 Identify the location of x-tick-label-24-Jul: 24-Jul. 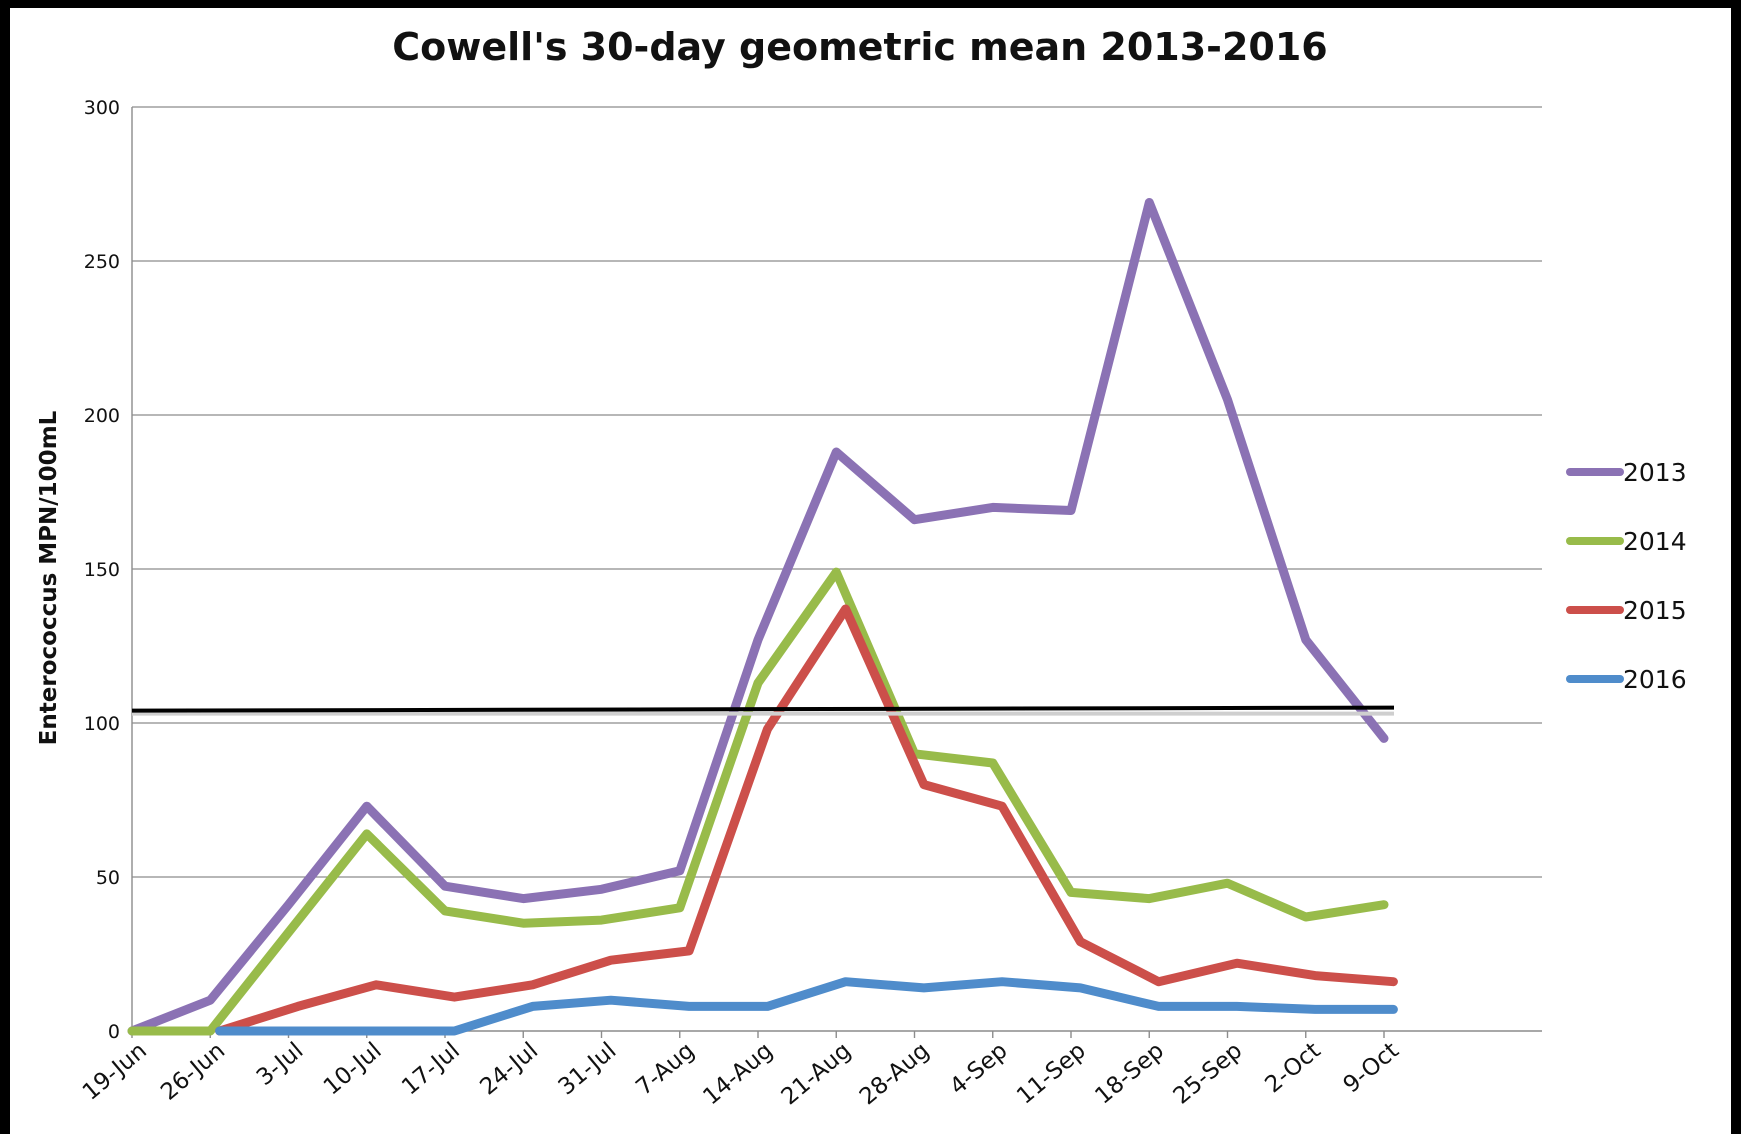
(509, 1069).